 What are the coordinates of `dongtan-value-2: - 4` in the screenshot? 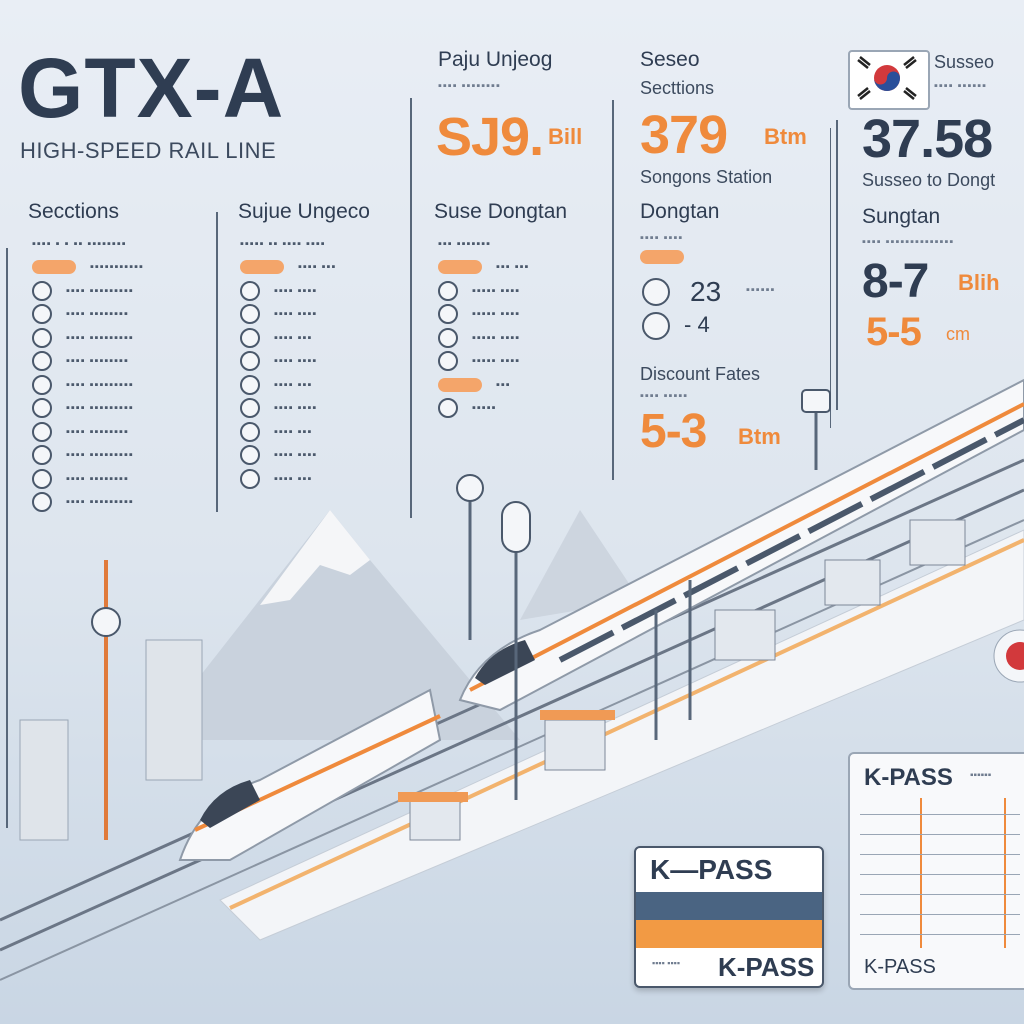 It's located at (697, 324).